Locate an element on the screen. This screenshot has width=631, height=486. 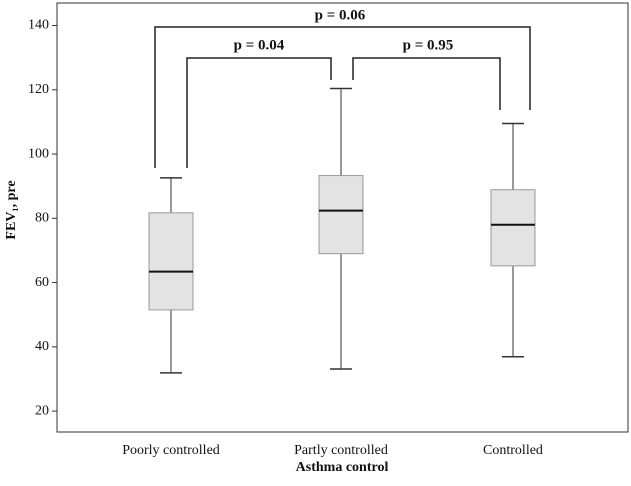
y-tick-label: 140 is located at coordinates (38, 25).